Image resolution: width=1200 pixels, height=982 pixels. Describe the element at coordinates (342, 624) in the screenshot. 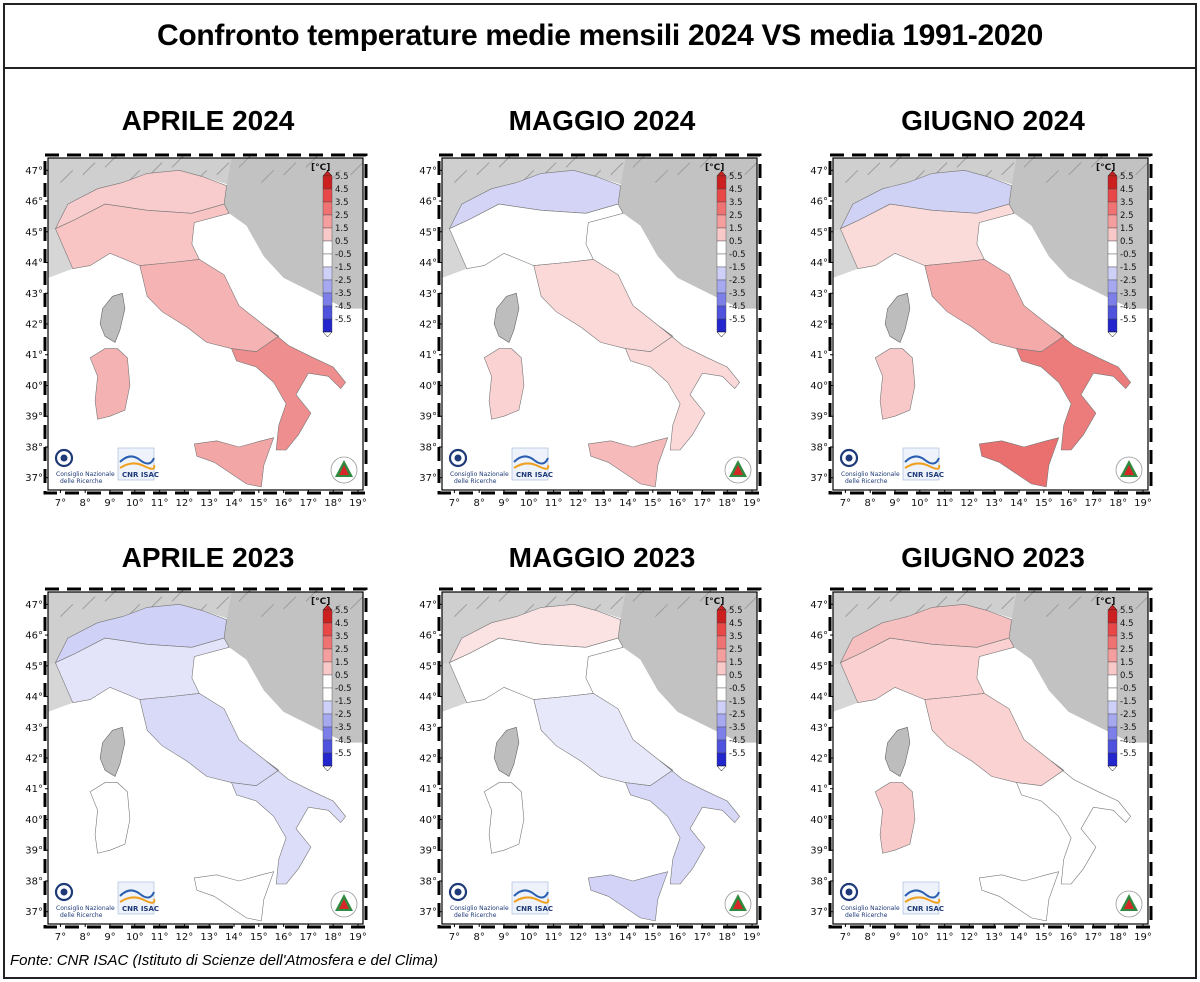

I see `colorbar-label: 4.5` at that location.